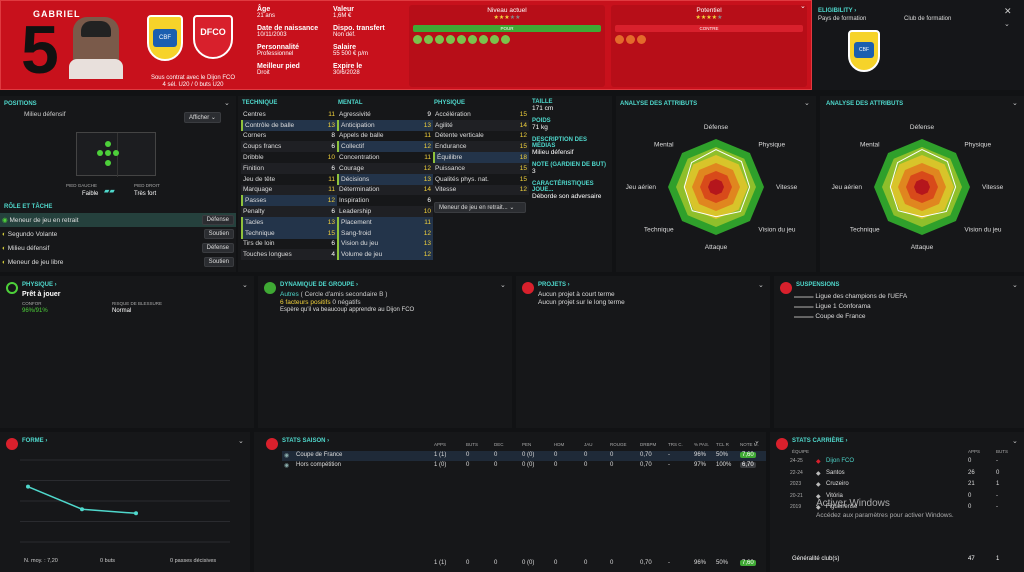 This screenshot has height=572, width=1024. Describe the element at coordinates (385, 179) in the screenshot. I see `attribute-row: Décisions 13` at that location.